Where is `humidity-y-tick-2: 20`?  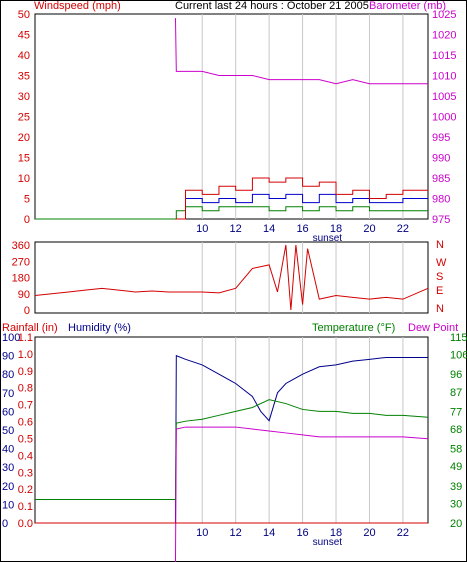
humidity-y-tick-2: 20 is located at coordinates (8, 487).